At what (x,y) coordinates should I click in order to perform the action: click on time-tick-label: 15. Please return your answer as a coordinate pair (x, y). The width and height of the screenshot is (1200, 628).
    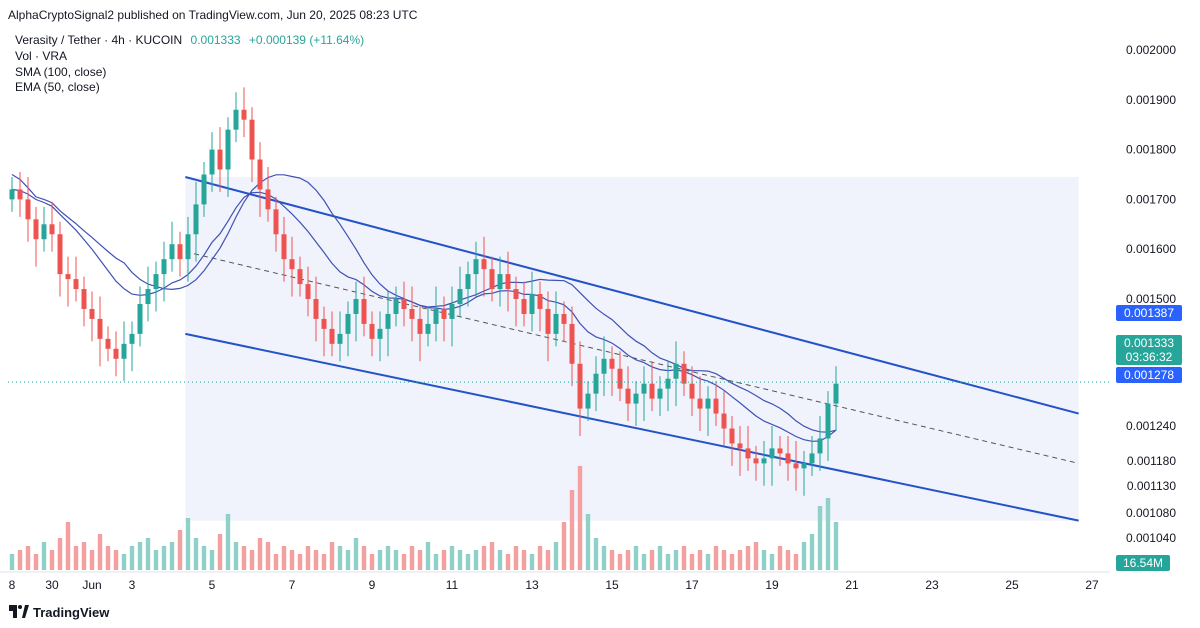
    Looking at the image, I should click on (612, 585).